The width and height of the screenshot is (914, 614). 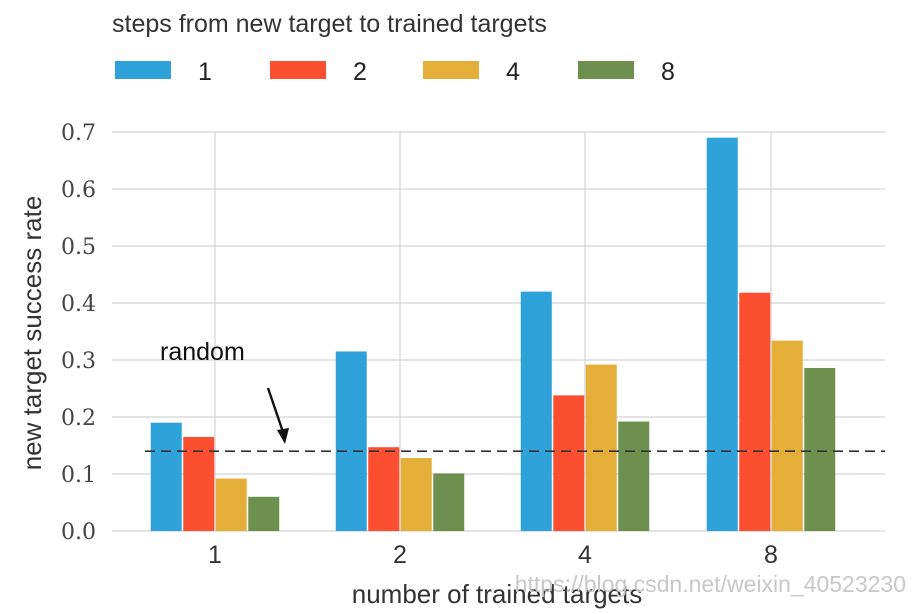 I want to click on watermark: https://blog.csdn.net/weixin_40523230, so click(x=710, y=584).